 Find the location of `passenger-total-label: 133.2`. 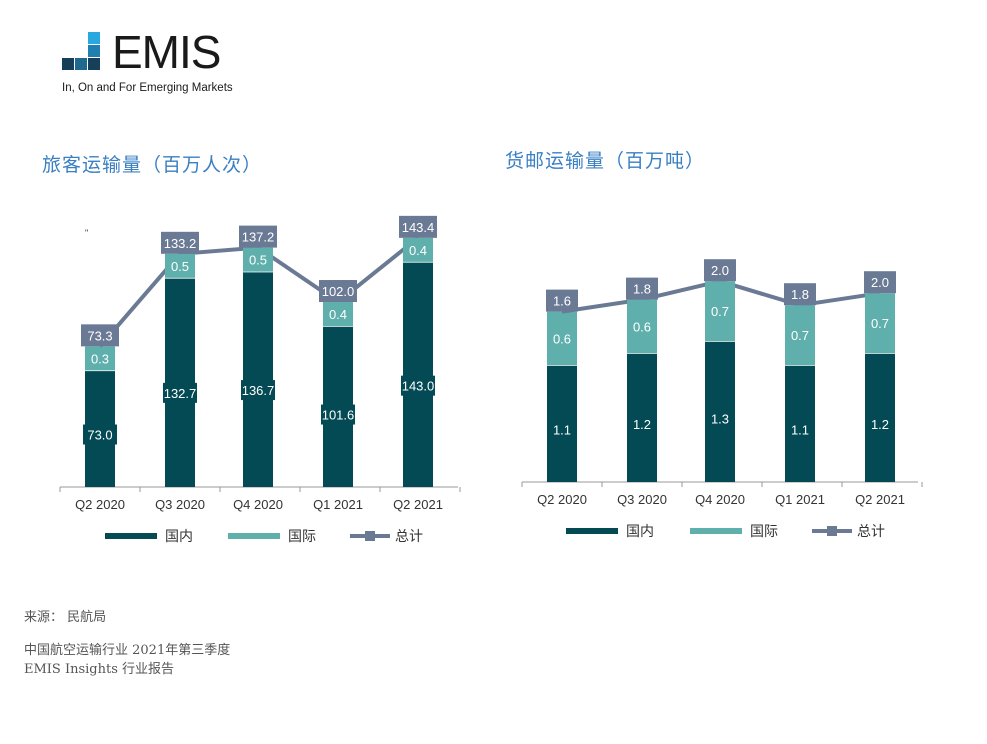

passenger-total-label: 133.2 is located at coordinates (180, 243).